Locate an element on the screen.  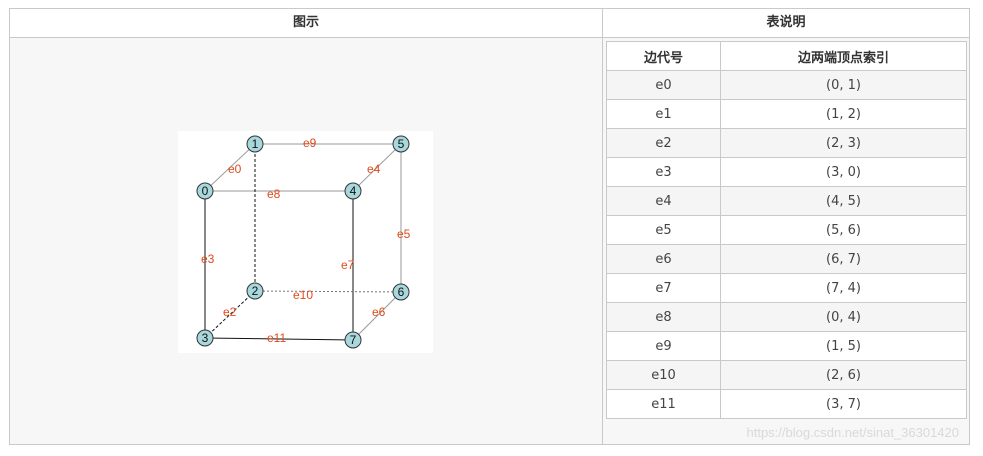
node-label-2: 2 is located at coordinates (255, 291).